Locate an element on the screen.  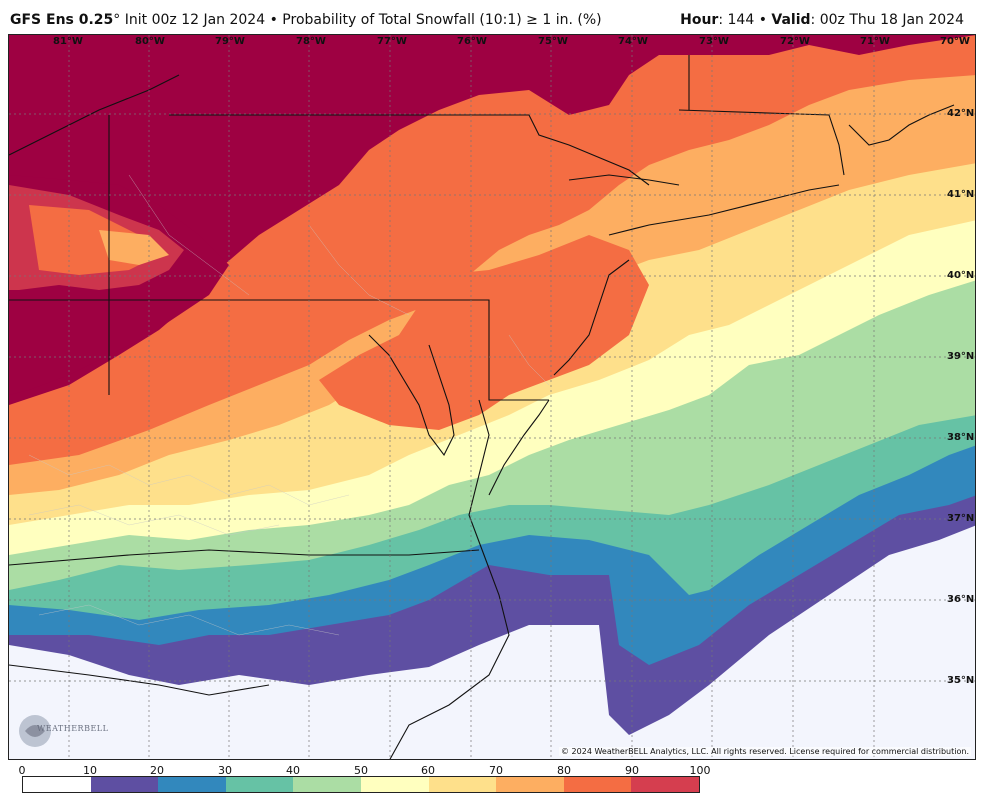
colorbar-tick: 20 is located at coordinates (157, 770).